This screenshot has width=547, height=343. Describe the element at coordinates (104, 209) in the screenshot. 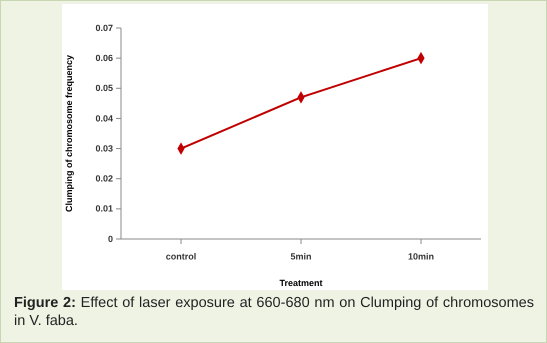

I see `y-tick-label: 0.01` at that location.